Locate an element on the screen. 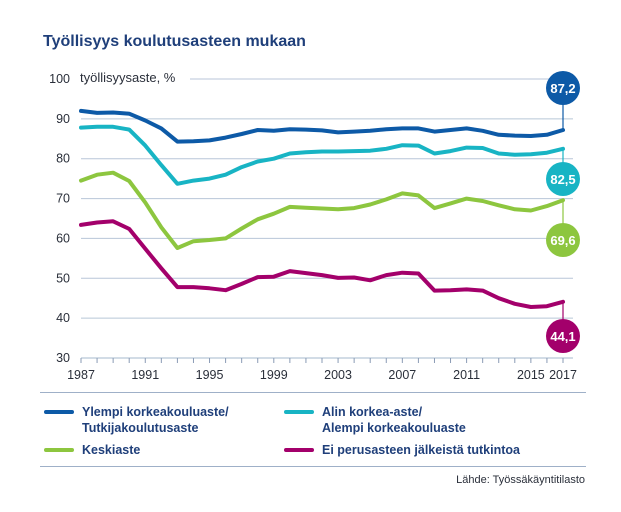 The height and width of the screenshot is (512, 621). y-tick-30: 30 is located at coordinates (63, 358).